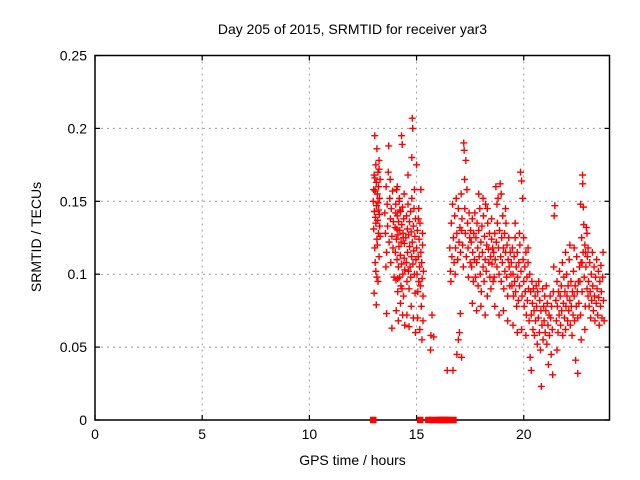 The width and height of the screenshot is (640, 480). Describe the element at coordinates (310, 434) in the screenshot. I see `x-tick-label: 10` at that location.